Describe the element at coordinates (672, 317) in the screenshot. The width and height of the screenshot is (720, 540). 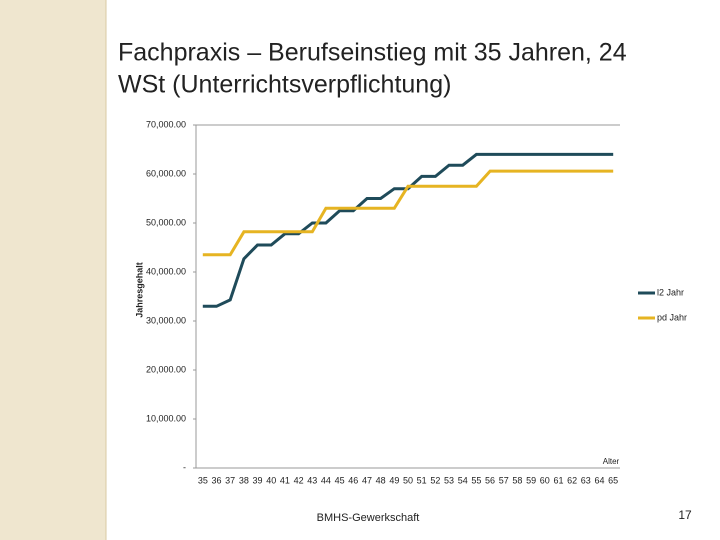
I see `legend-label: pd Jahr` at that location.